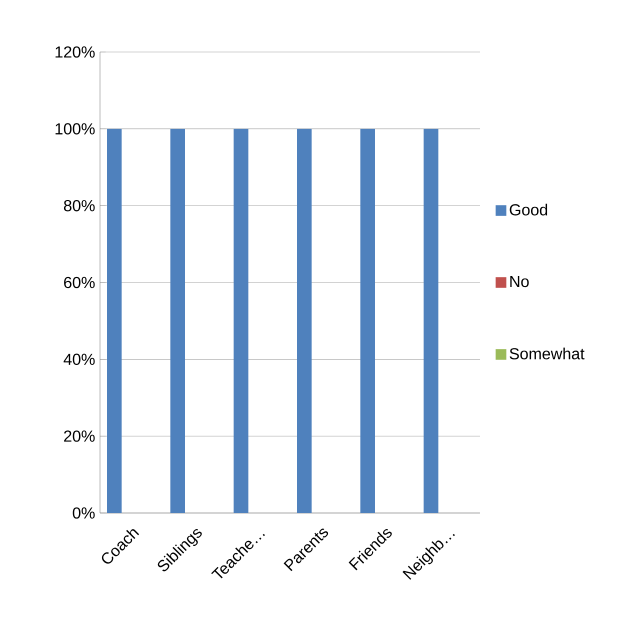  What do you see at coordinates (79, 359) in the screenshot?
I see `y-tick-label: 40%` at bounding box center [79, 359].